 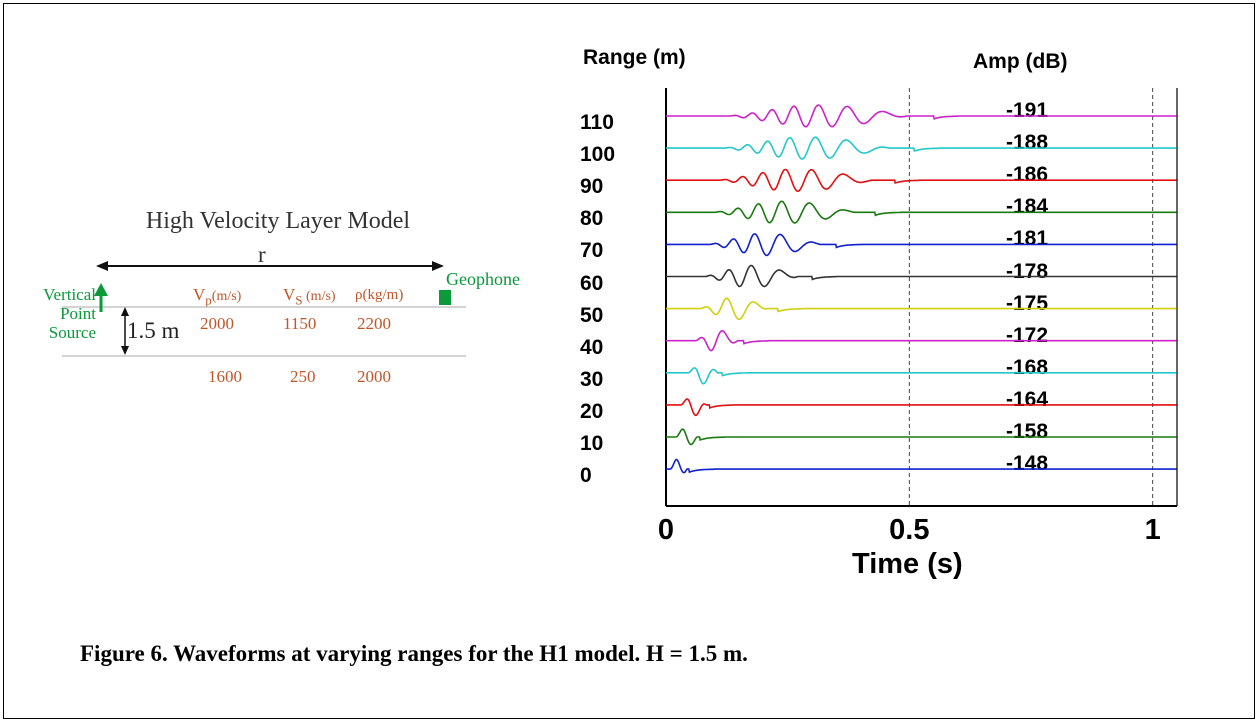 What do you see at coordinates (374, 323) in the screenshot?
I see `layer1-rho: 2200` at bounding box center [374, 323].